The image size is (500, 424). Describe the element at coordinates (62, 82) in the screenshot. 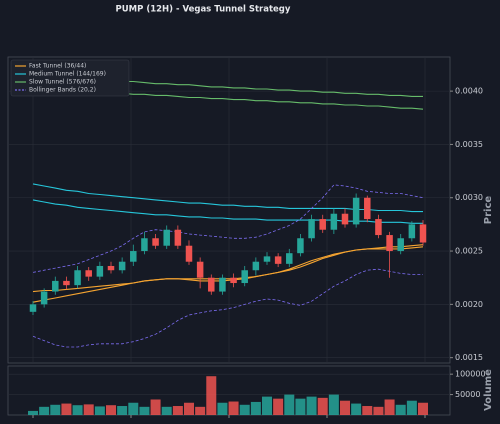

I see `legend-label: Slow Tunnel (576/676)` at that location.